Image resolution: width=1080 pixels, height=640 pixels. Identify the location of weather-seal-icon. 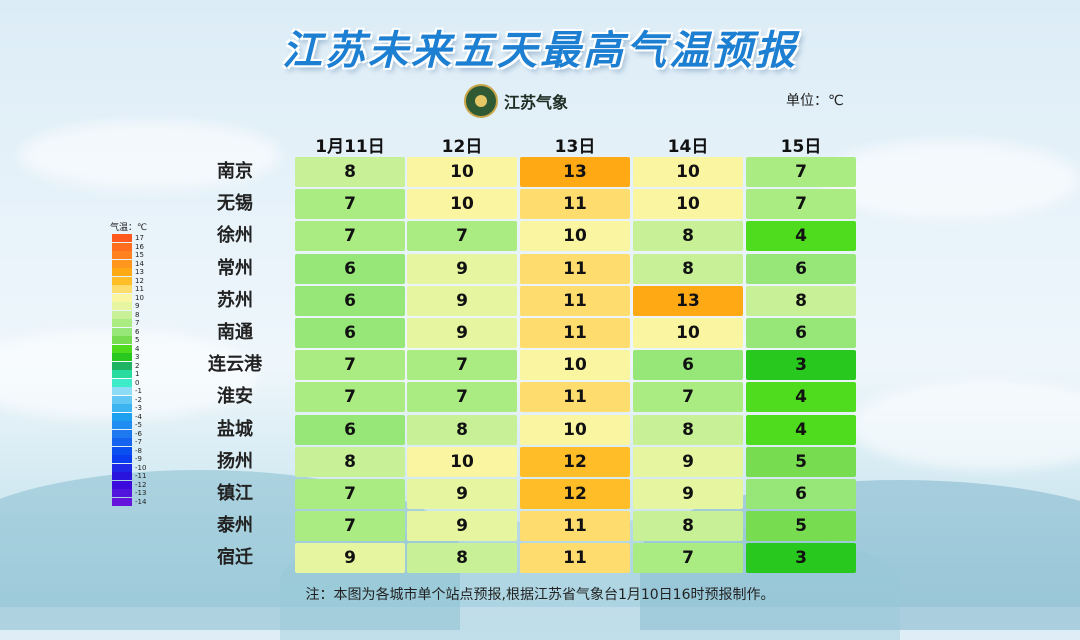
(481, 101).